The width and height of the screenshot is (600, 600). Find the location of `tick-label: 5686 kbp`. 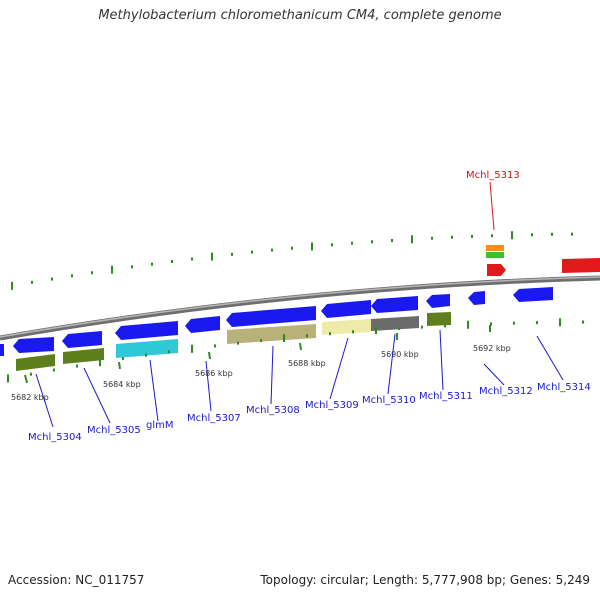

tick-label: 5686 kbp is located at coordinates (214, 373).